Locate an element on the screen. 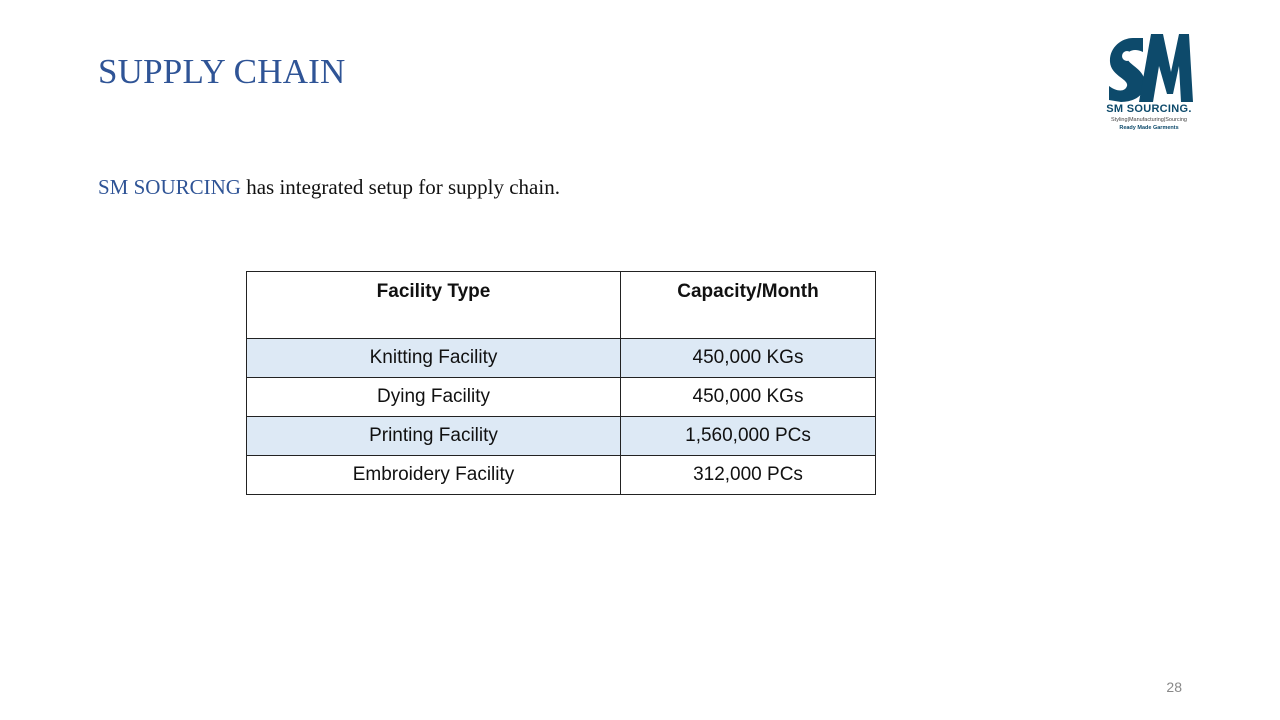  page-number: 28 is located at coordinates (1174, 687).